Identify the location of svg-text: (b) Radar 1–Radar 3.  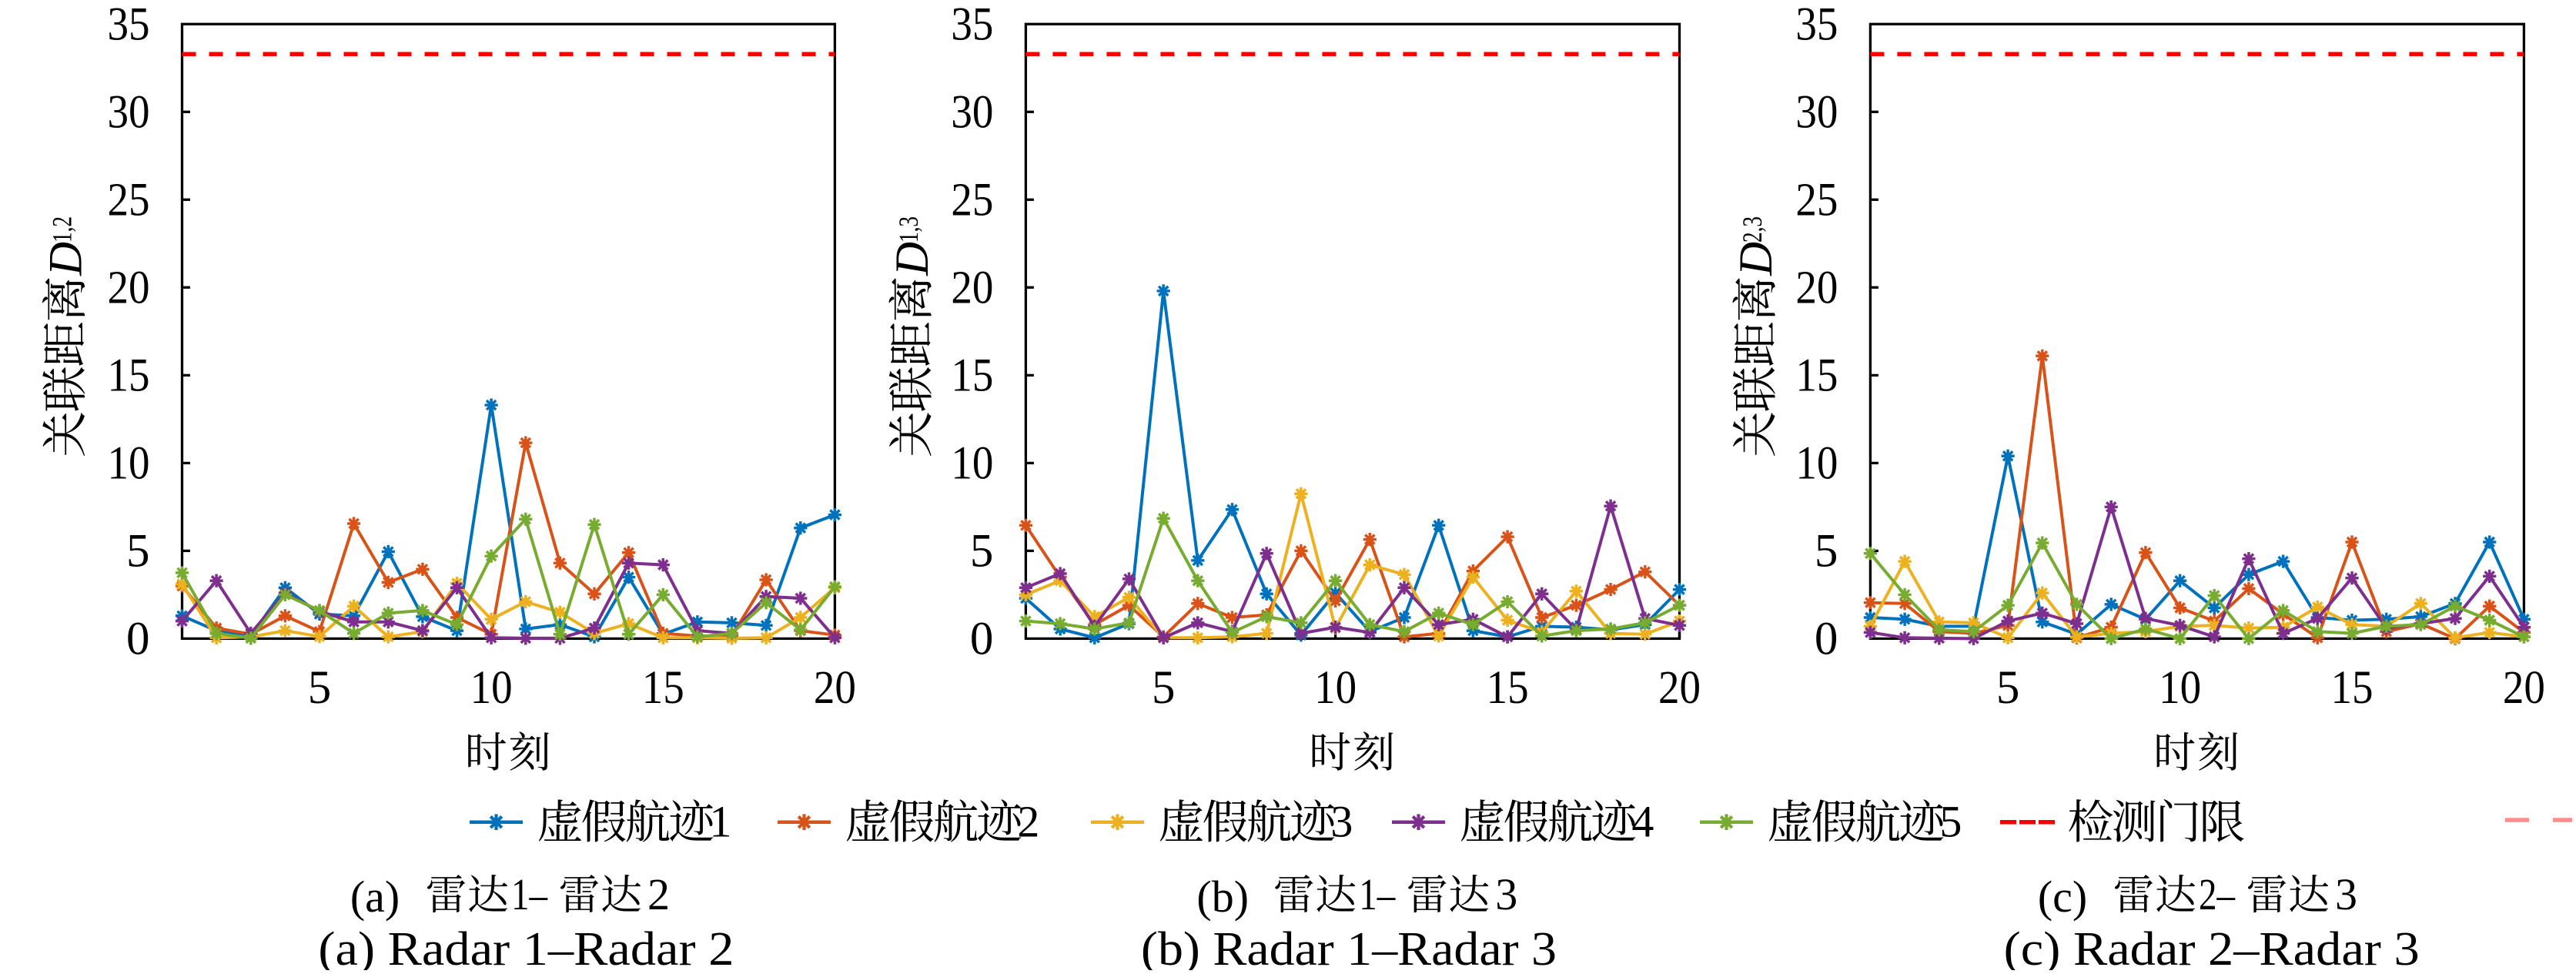
(1349, 947).